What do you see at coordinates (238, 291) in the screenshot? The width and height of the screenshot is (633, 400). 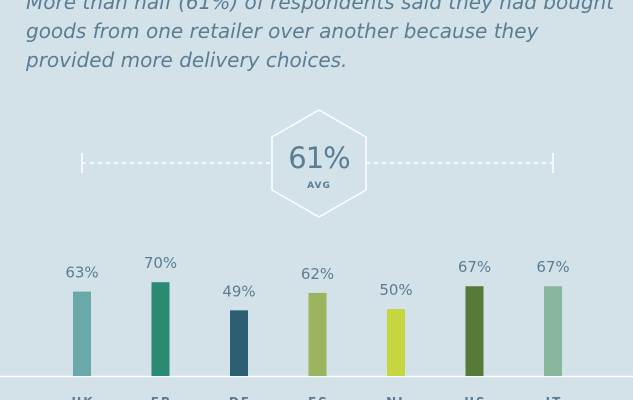 I see `value-label-de: 49%` at bounding box center [238, 291].